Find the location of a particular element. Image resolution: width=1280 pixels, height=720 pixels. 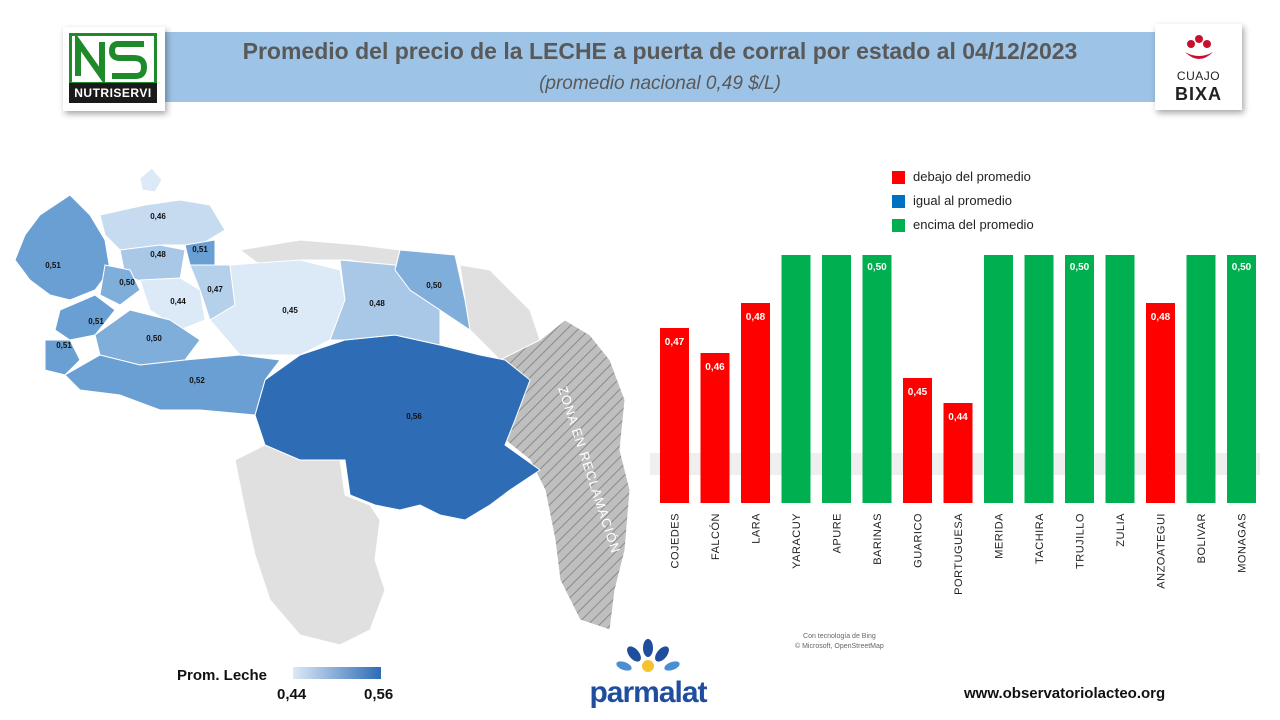

map-value-cojedes: 0,47 is located at coordinates (215, 289).